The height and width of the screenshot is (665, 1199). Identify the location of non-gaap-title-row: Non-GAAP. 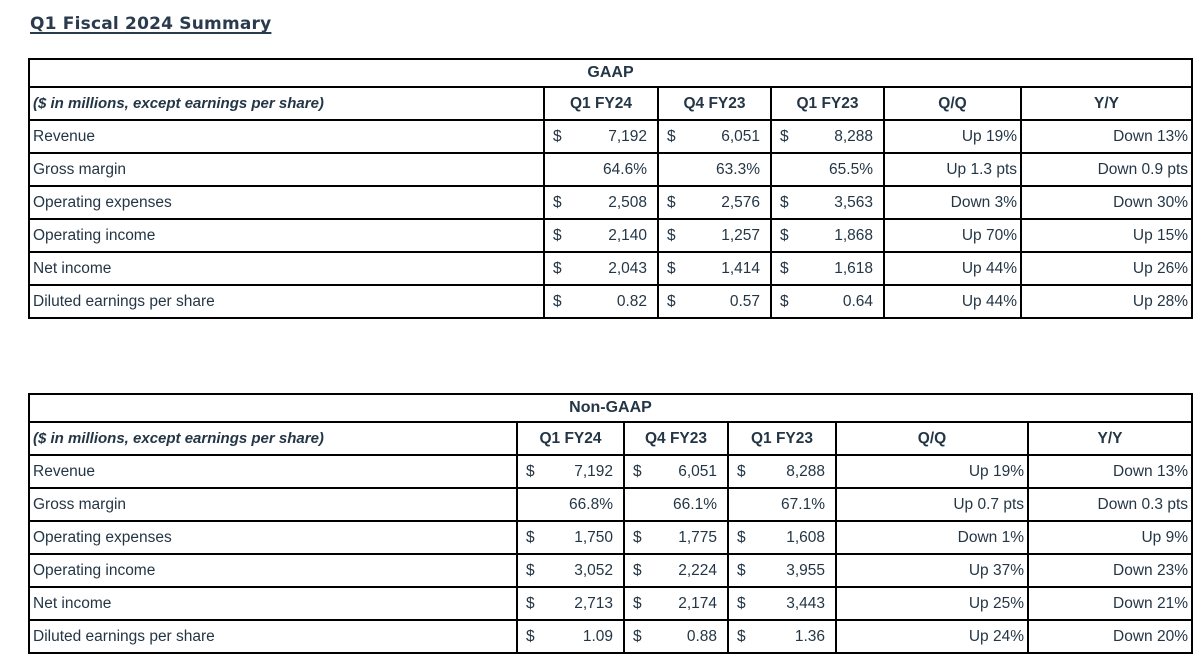
(610, 408).